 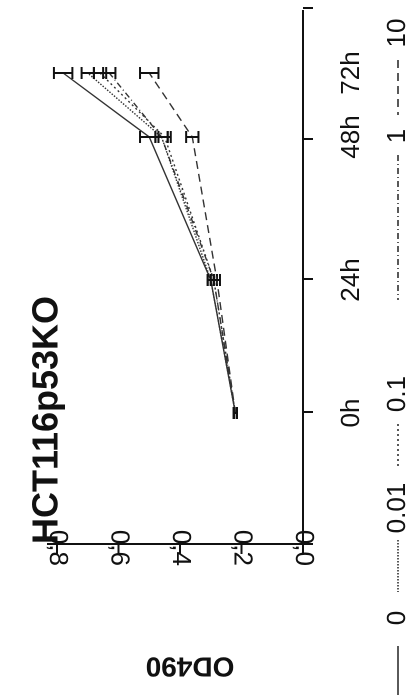 What do you see at coordinates (396, 33) in the screenshot?
I see `legend-label-10: 10` at bounding box center [396, 33].